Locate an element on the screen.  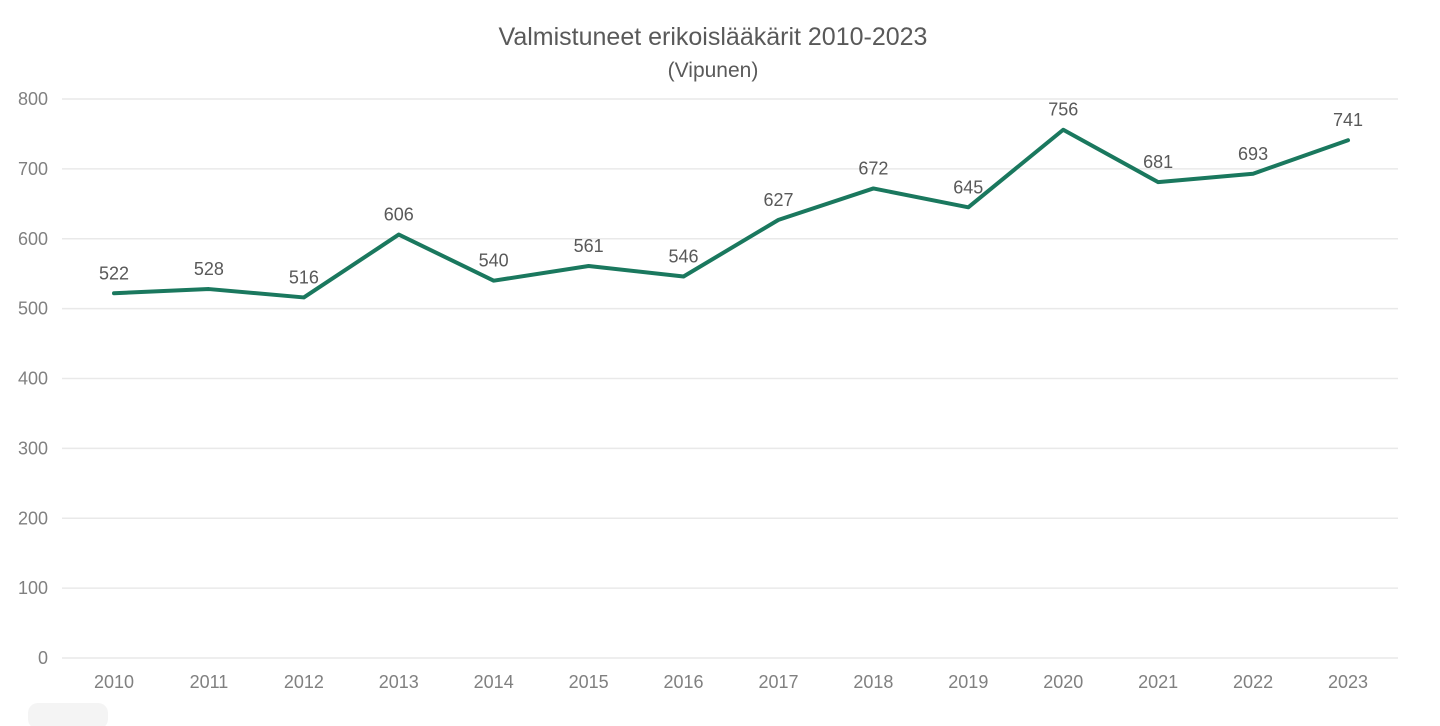
x-axis-tick-label: 2019 is located at coordinates (968, 682).